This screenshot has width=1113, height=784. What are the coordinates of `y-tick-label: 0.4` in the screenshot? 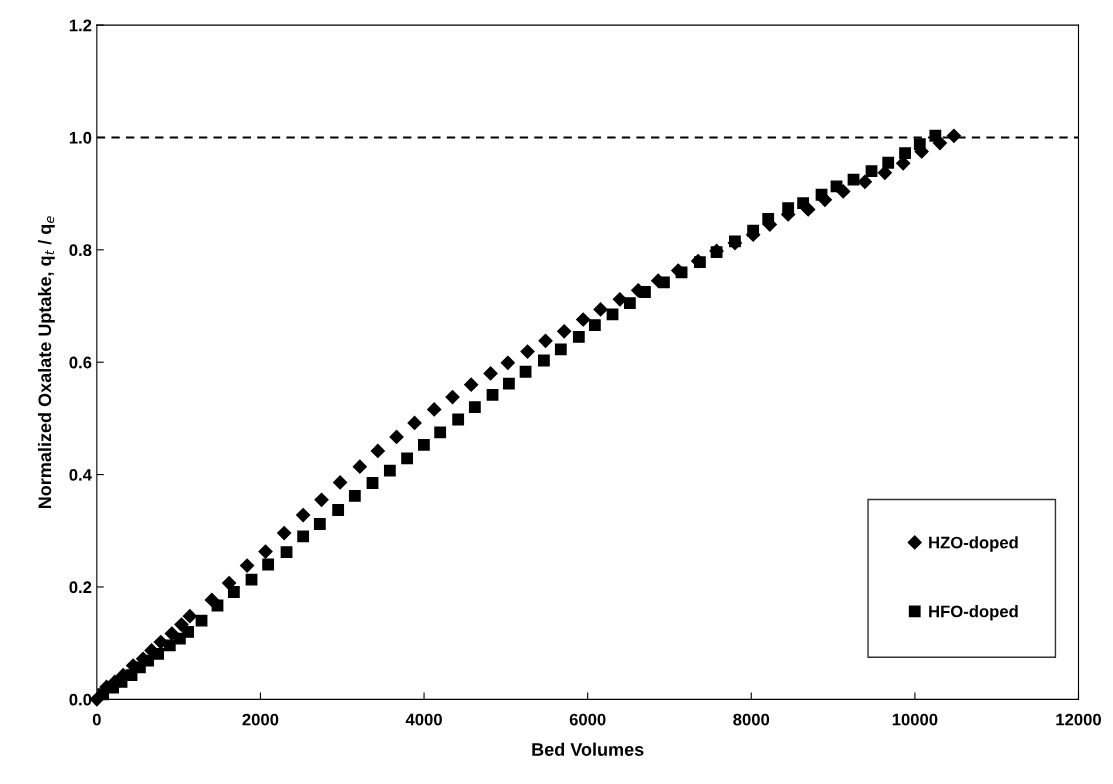 It's located at (80, 474).